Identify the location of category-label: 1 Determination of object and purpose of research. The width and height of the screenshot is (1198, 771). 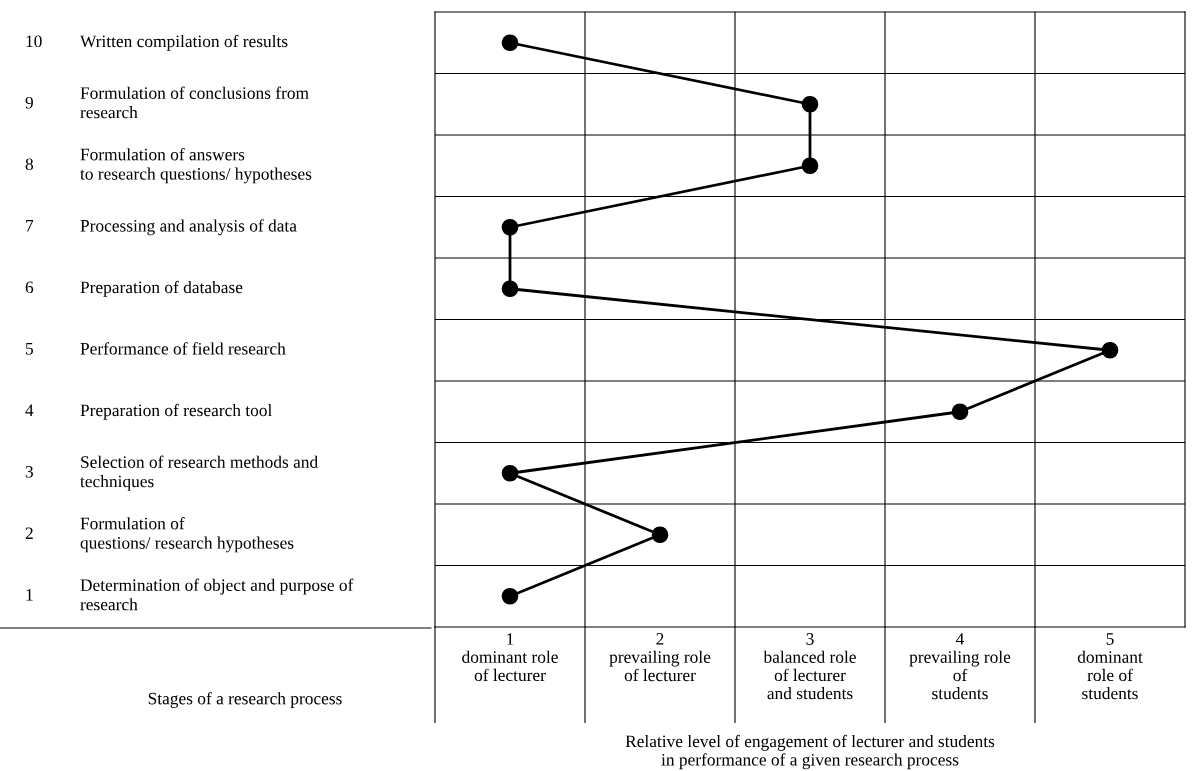
(190, 594).